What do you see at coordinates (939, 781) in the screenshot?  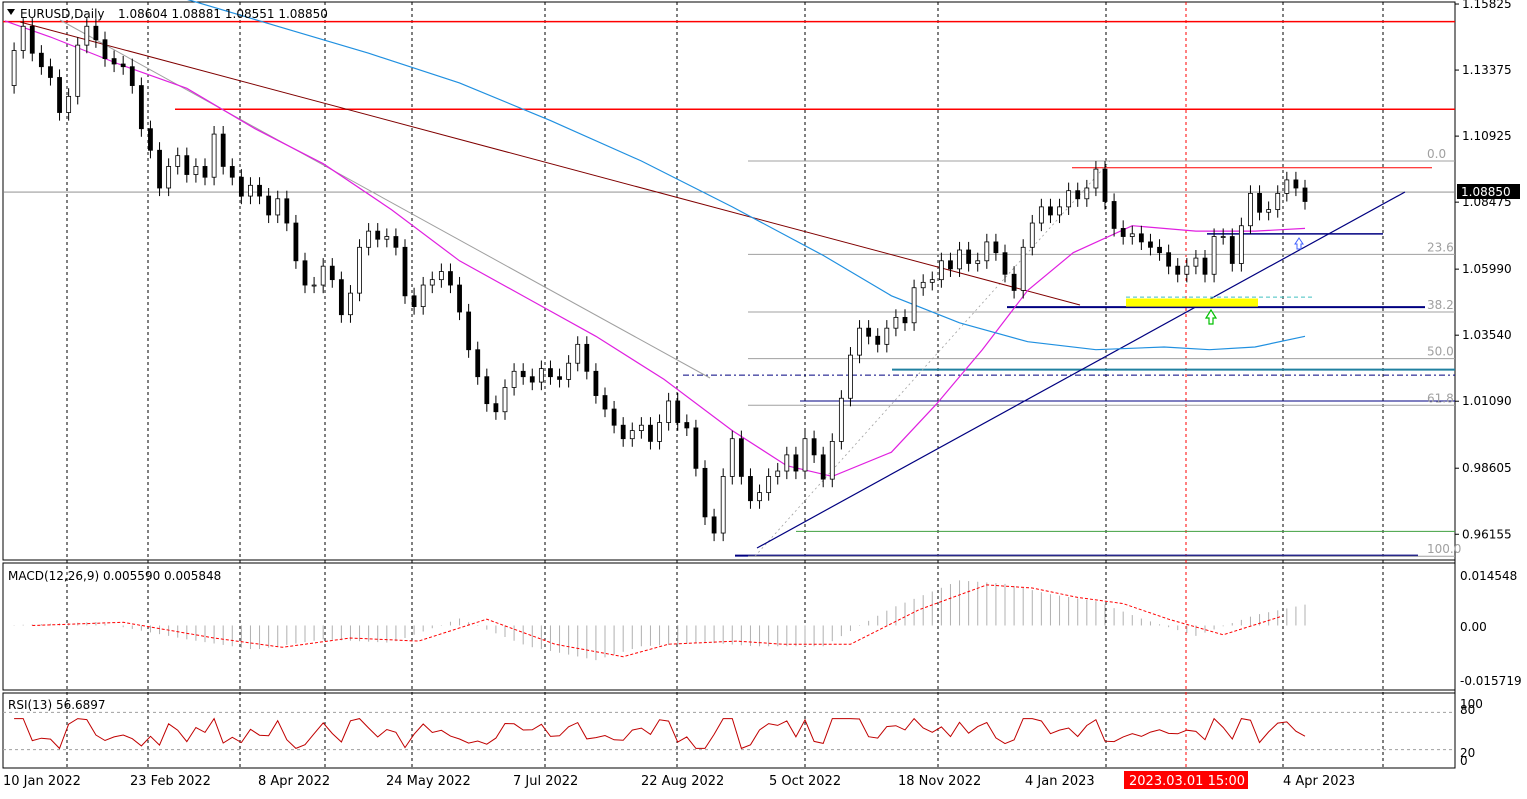 I see `time-tick-label: 18 Nov 2022` at bounding box center [939, 781].